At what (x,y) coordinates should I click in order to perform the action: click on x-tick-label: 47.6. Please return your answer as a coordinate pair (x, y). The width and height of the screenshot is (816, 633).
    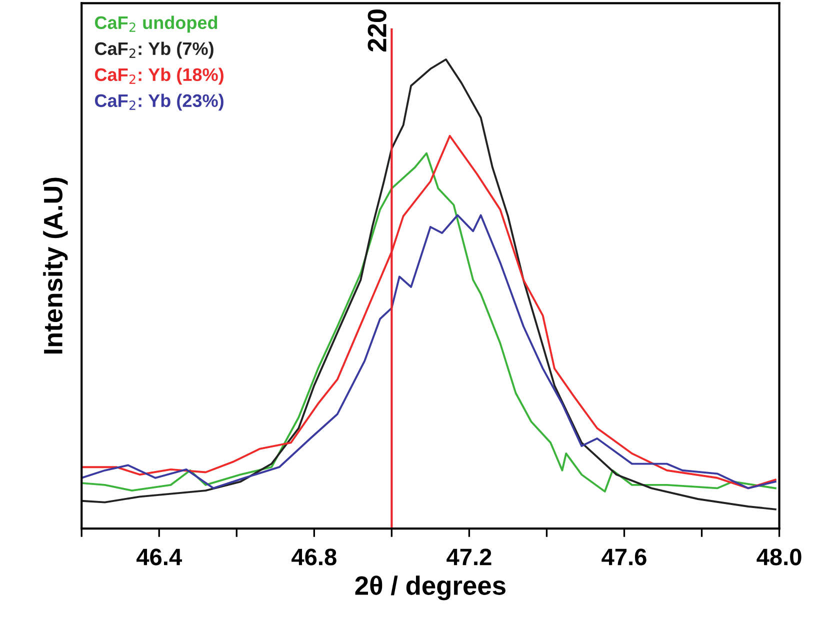
    Looking at the image, I should click on (624, 557).